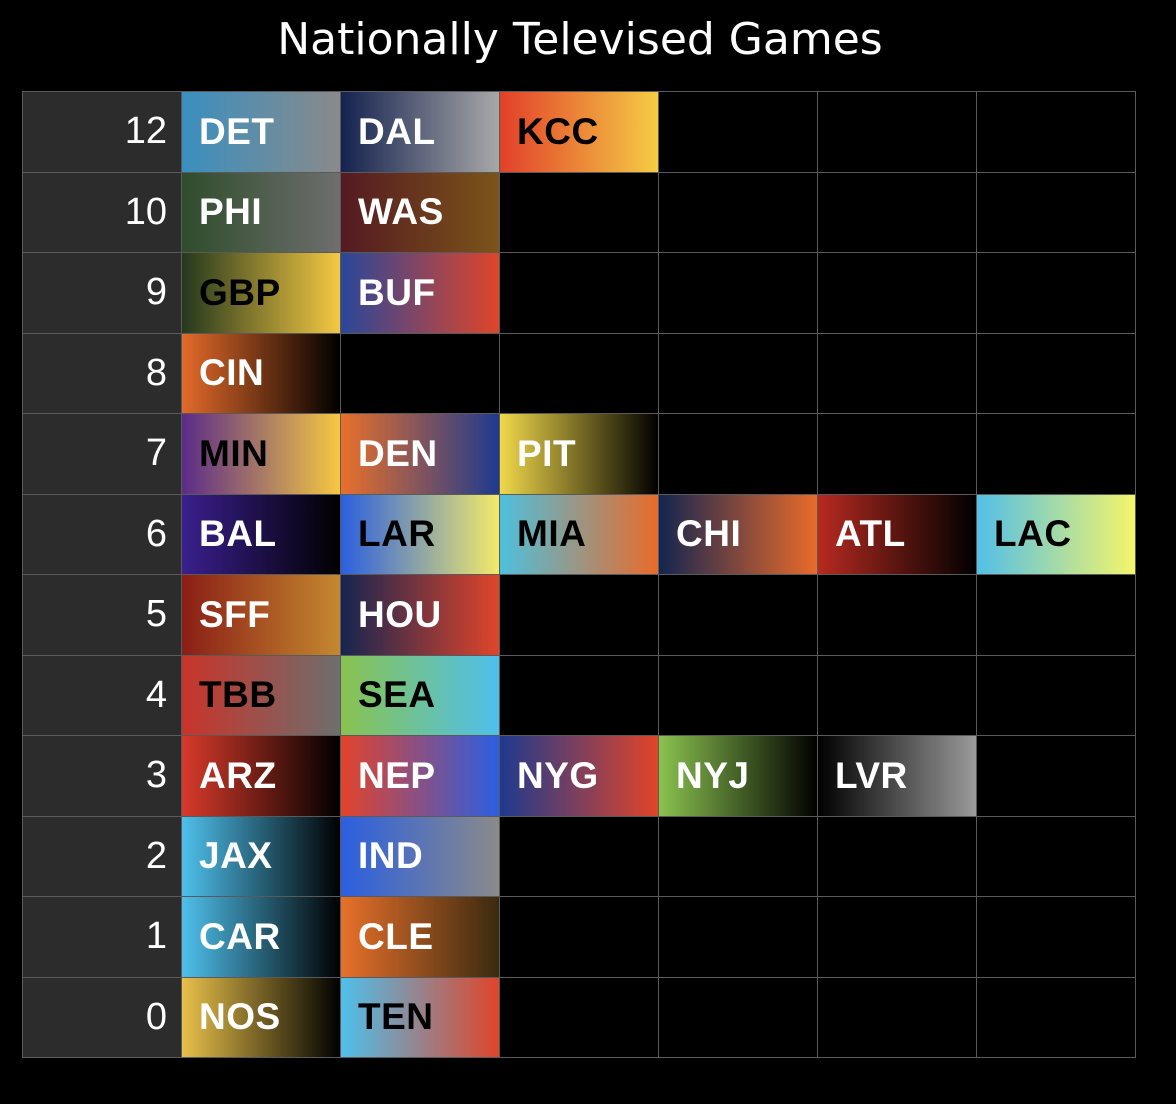 This screenshot has width=1176, height=1104. Describe the element at coordinates (261, 615) in the screenshot. I see `team-cell: SFF` at that location.